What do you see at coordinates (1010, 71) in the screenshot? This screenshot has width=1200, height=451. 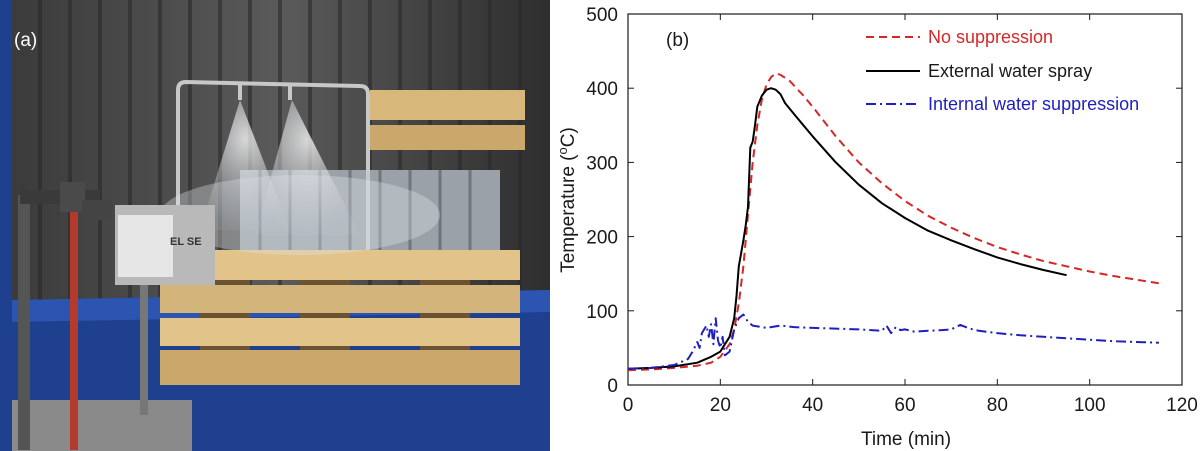 I see `legend-label-external-water-spray: External water spray` at bounding box center [1010, 71].